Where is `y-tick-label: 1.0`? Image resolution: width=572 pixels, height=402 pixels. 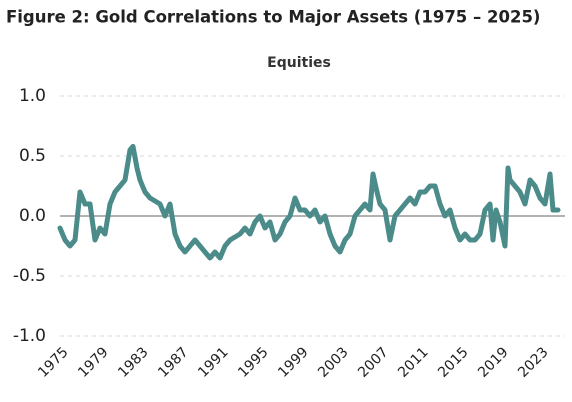 y-tick-label: 1.0 is located at coordinates (32, 96).